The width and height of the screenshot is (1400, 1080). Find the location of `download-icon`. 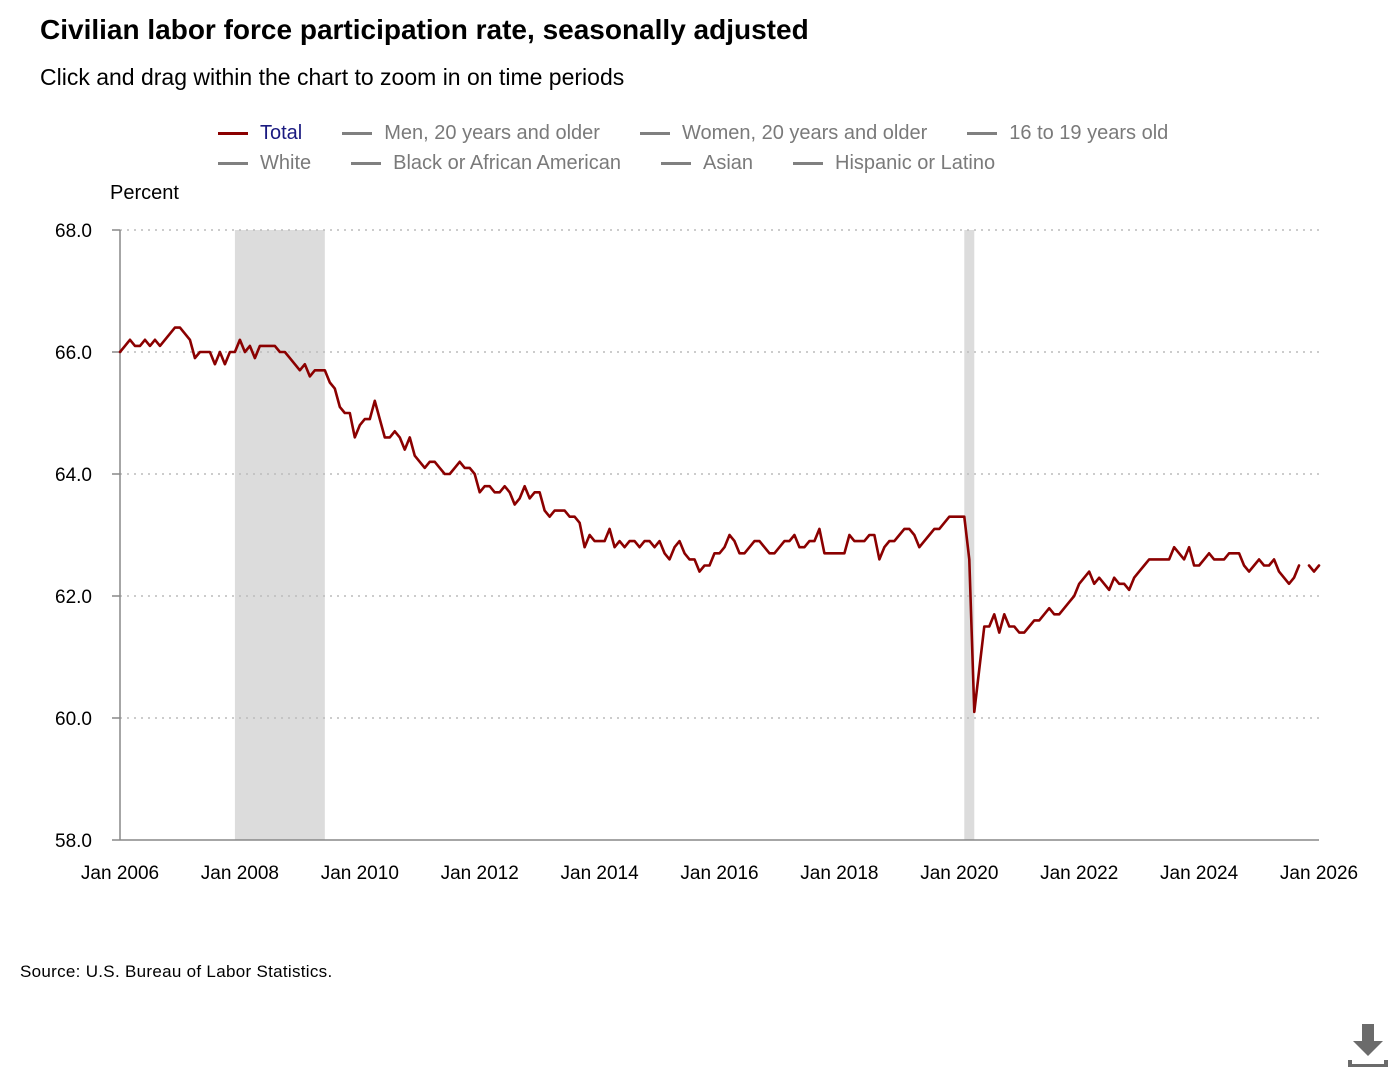

download-icon is located at coordinates (1368, 1045).